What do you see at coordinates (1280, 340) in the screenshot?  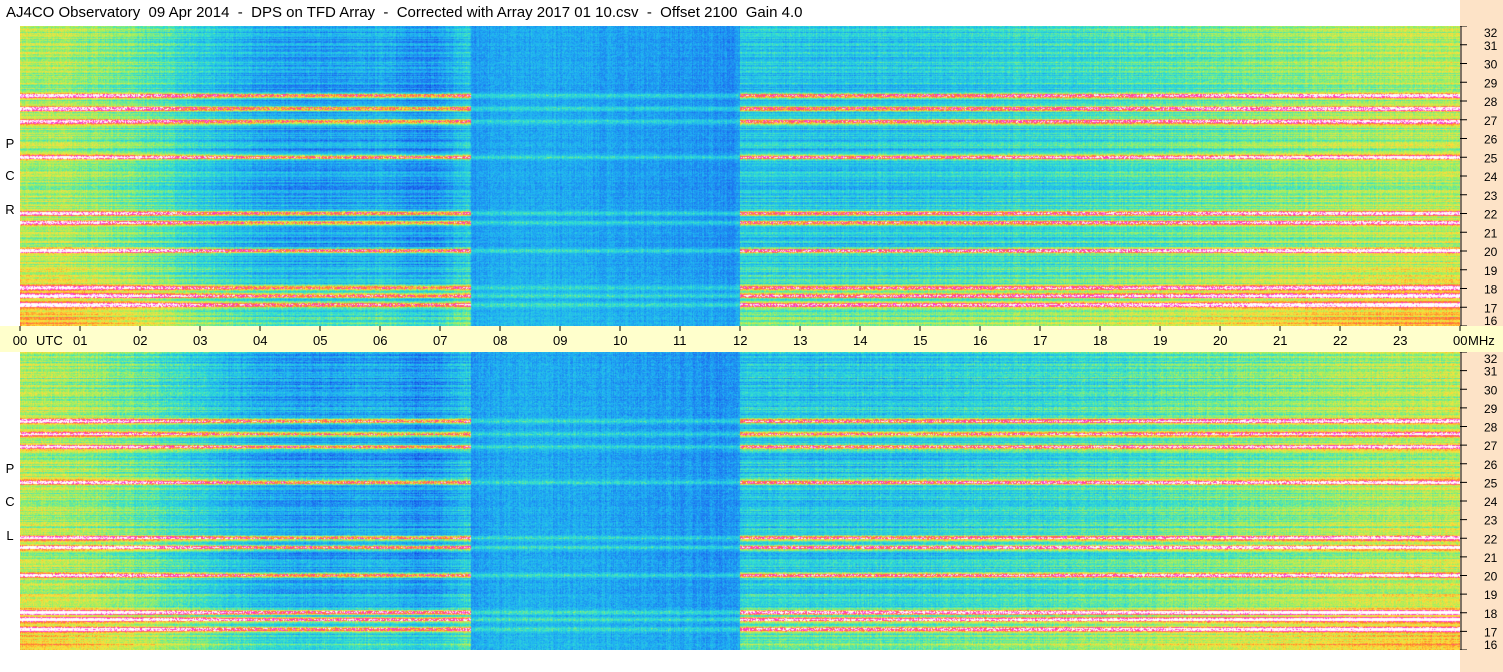 I see `utc-tick-label: 21` at bounding box center [1280, 340].